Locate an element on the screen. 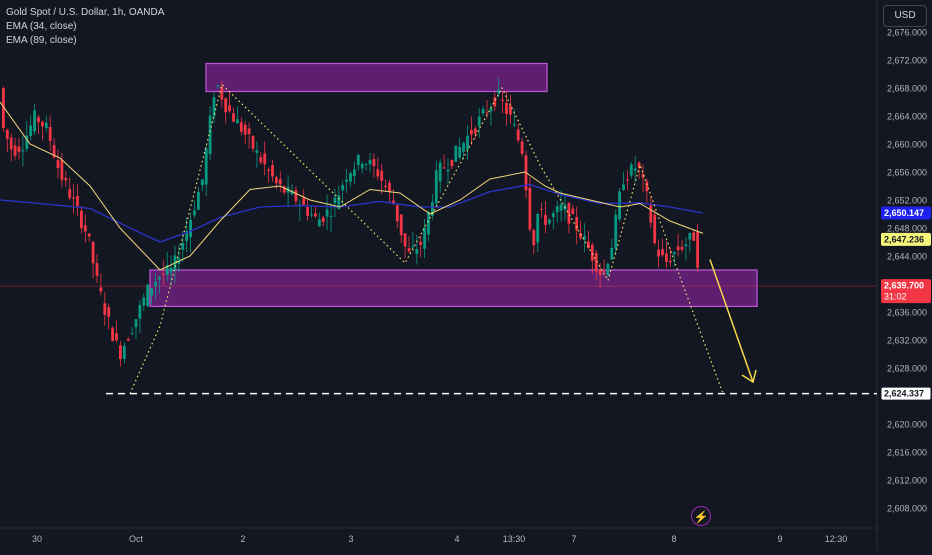 The image size is (932, 555). symbol-title: Gold Spot / U.S. Dollar, 1h, OANDA is located at coordinates (85, 12).